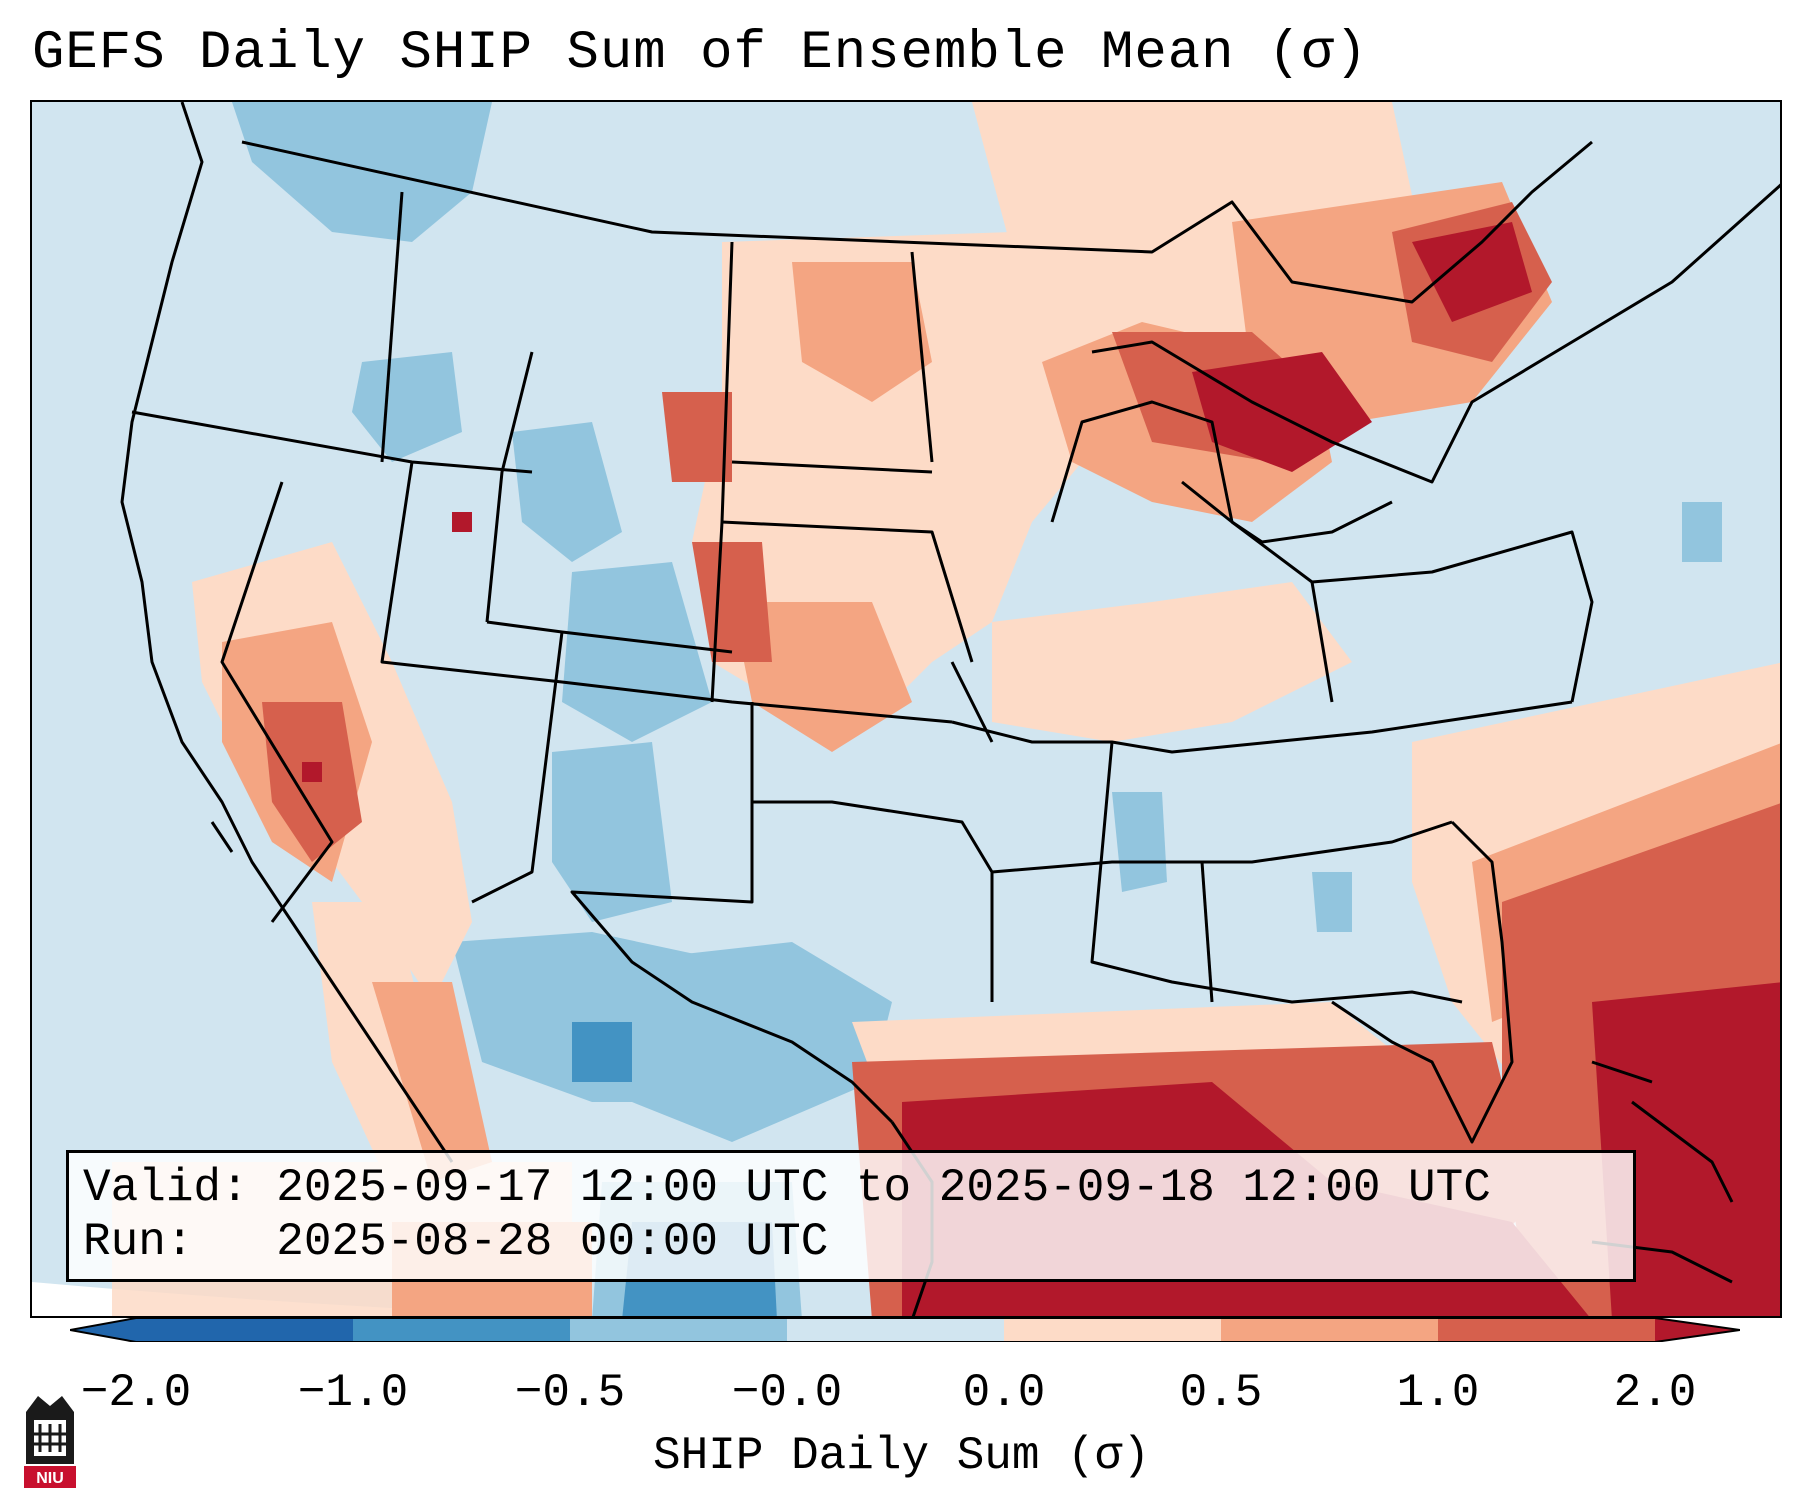 The image size is (1803, 1506). I want to click on run-row: Run: 2025-08-28 00:00 UTC, so click(858, 1242).